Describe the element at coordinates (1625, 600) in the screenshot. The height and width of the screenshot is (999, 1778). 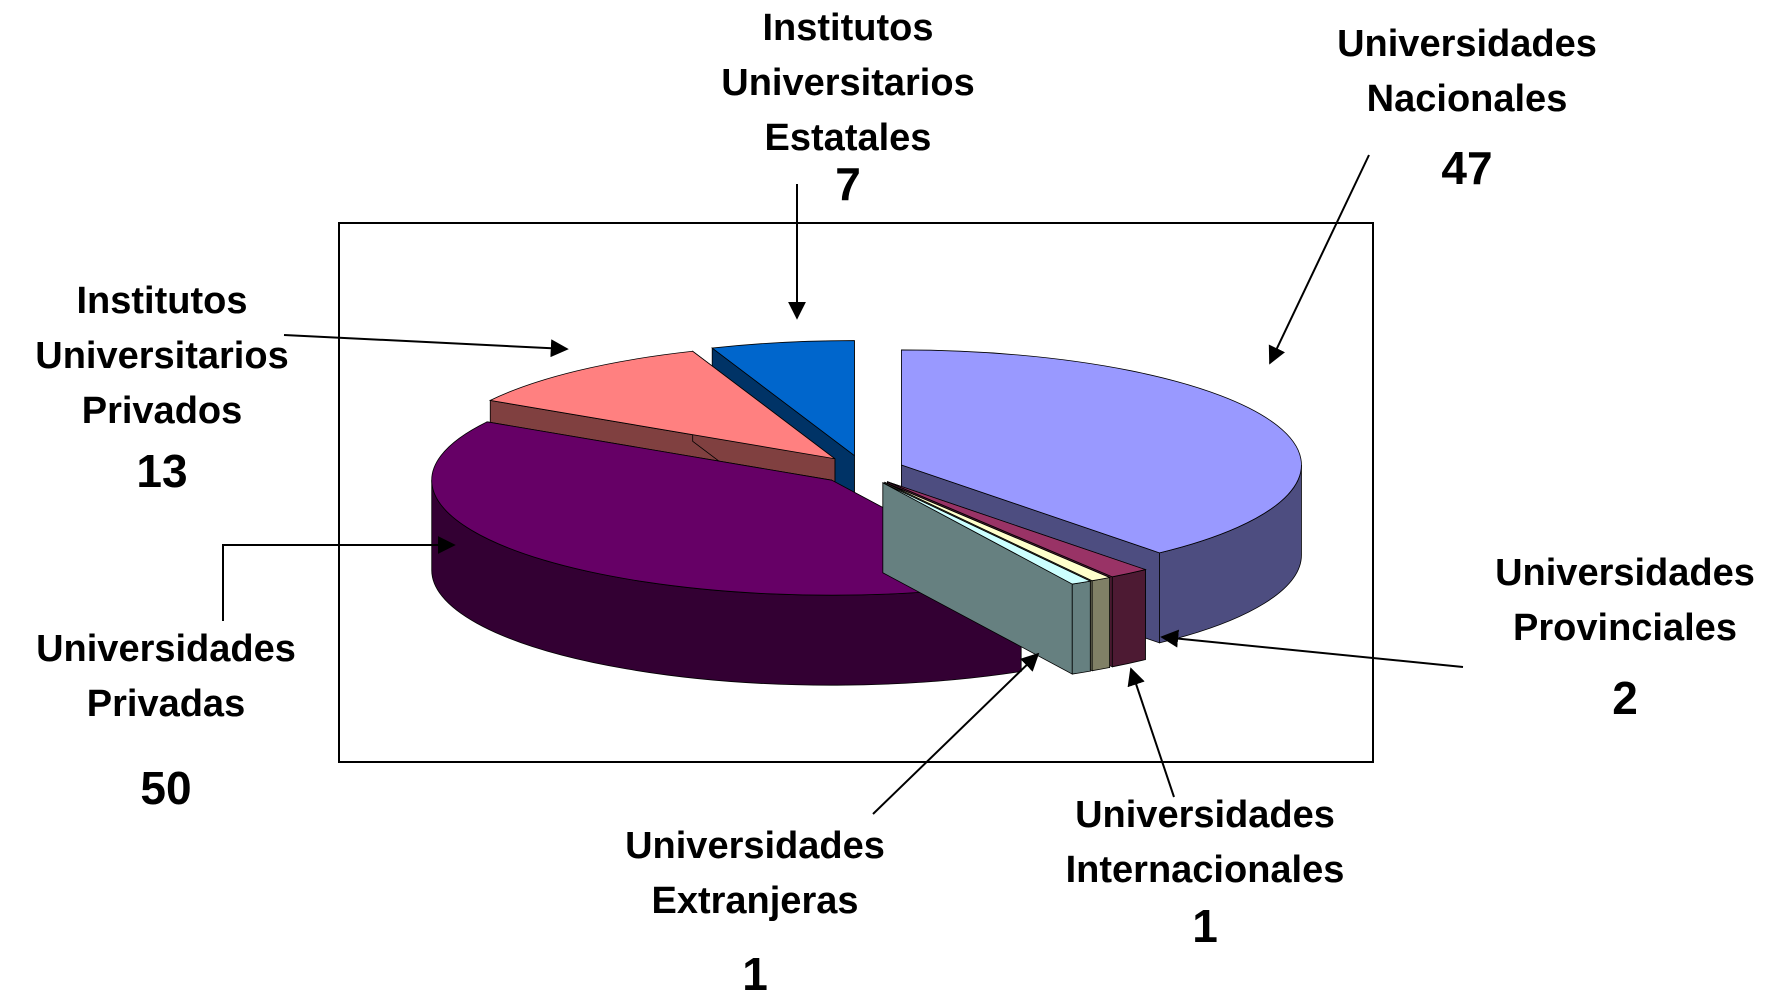
I see `data-label-name: Universidades Provinciales` at that location.